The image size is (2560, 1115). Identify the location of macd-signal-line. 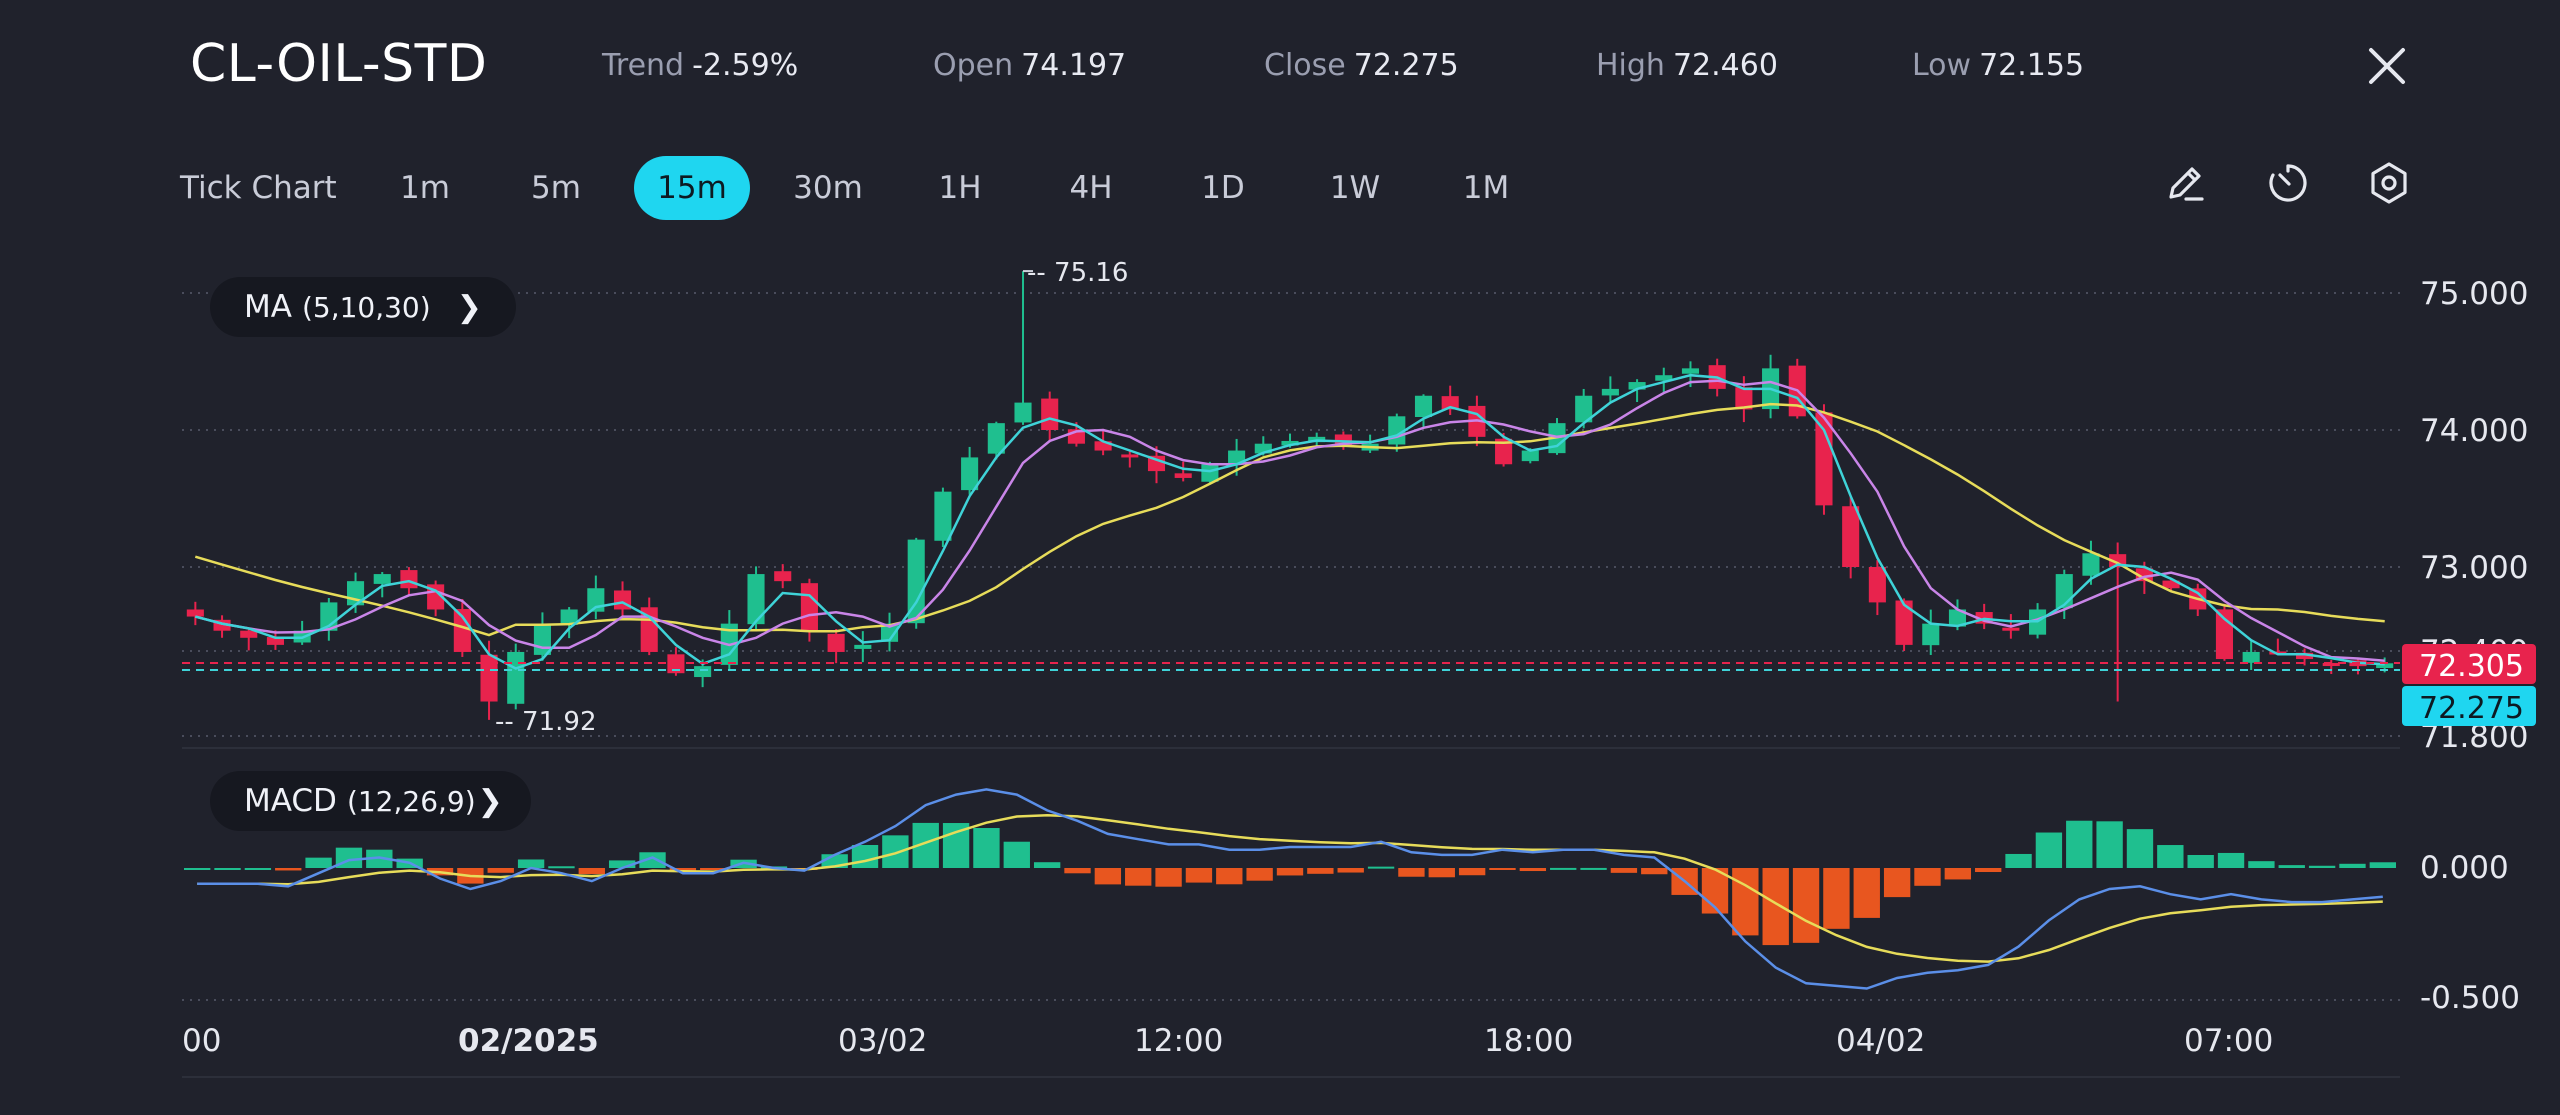
(1290, 888).